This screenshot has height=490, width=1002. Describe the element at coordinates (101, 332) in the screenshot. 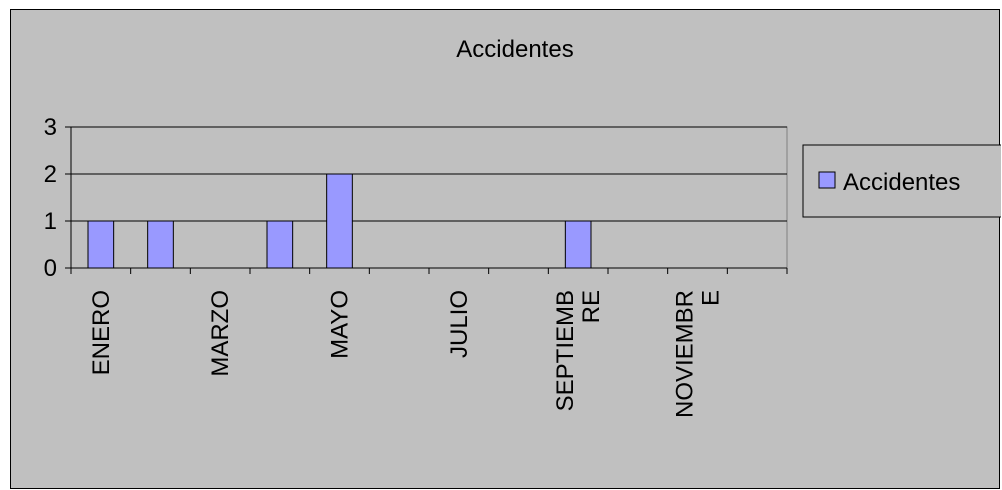

I see `category-label: ENERO` at that location.